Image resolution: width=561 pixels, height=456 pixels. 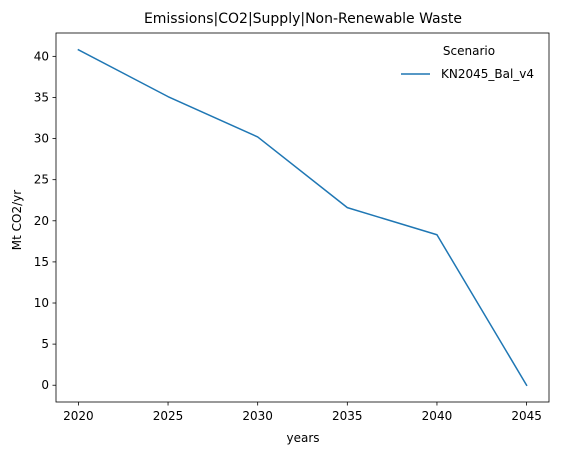 I want to click on x-tick-label-2045: 2045, so click(x=526, y=416).